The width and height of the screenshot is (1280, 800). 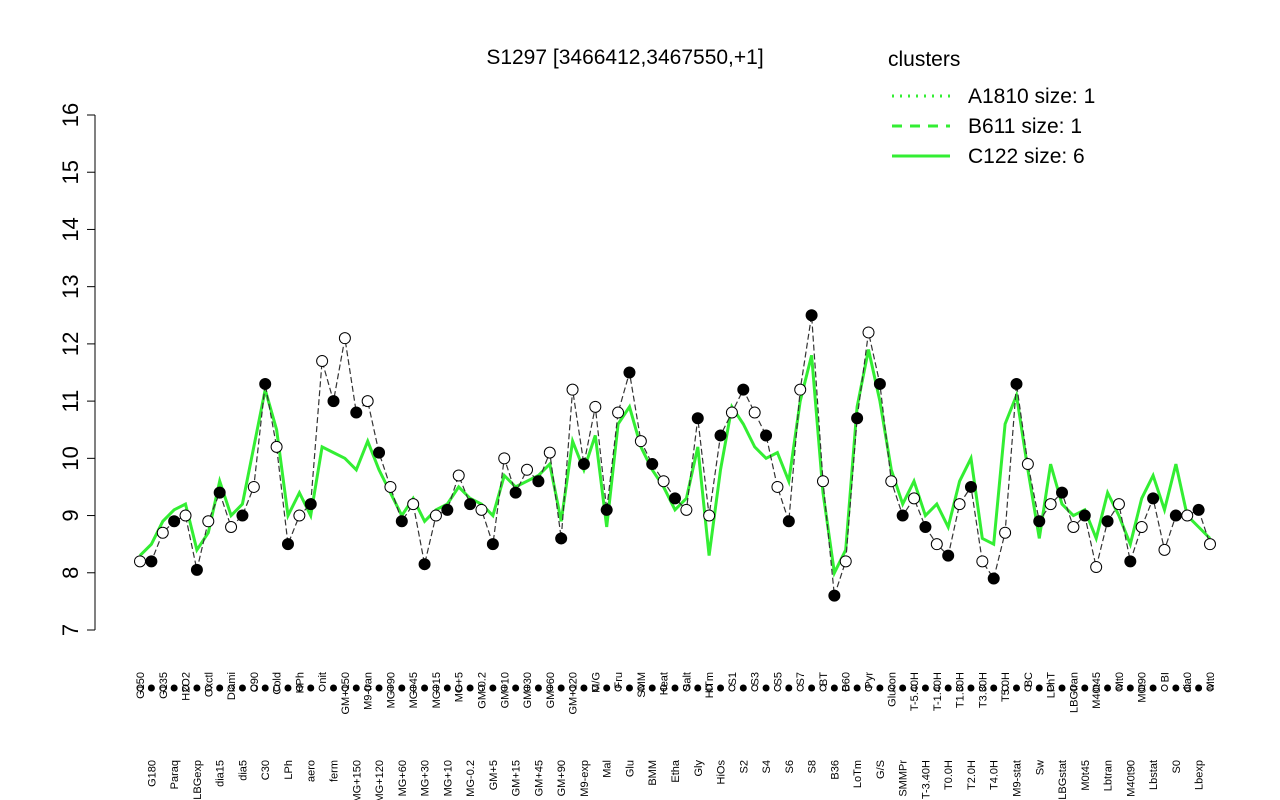 I want to click on x-tick-label: GM+60, so click(x=551, y=690).